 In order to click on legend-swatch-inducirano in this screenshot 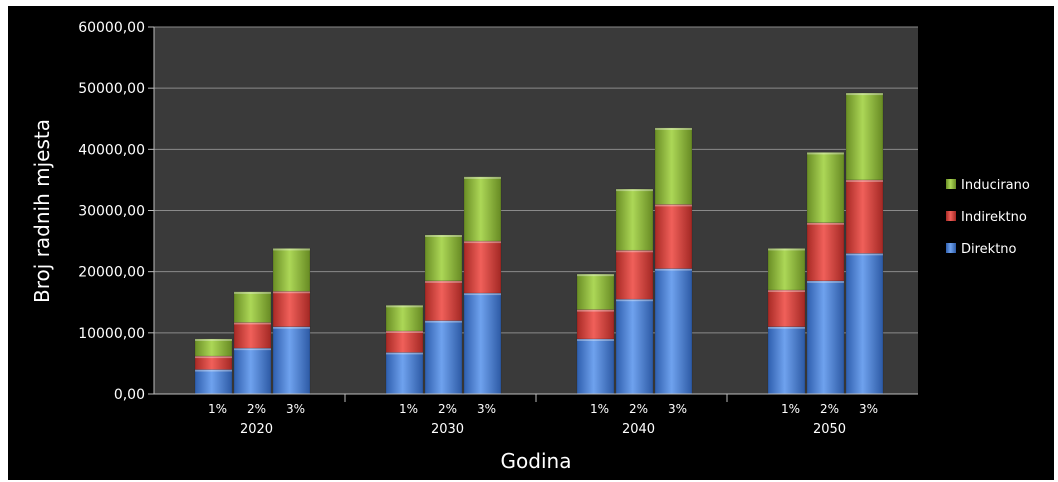, I will do `click(951, 184)`.